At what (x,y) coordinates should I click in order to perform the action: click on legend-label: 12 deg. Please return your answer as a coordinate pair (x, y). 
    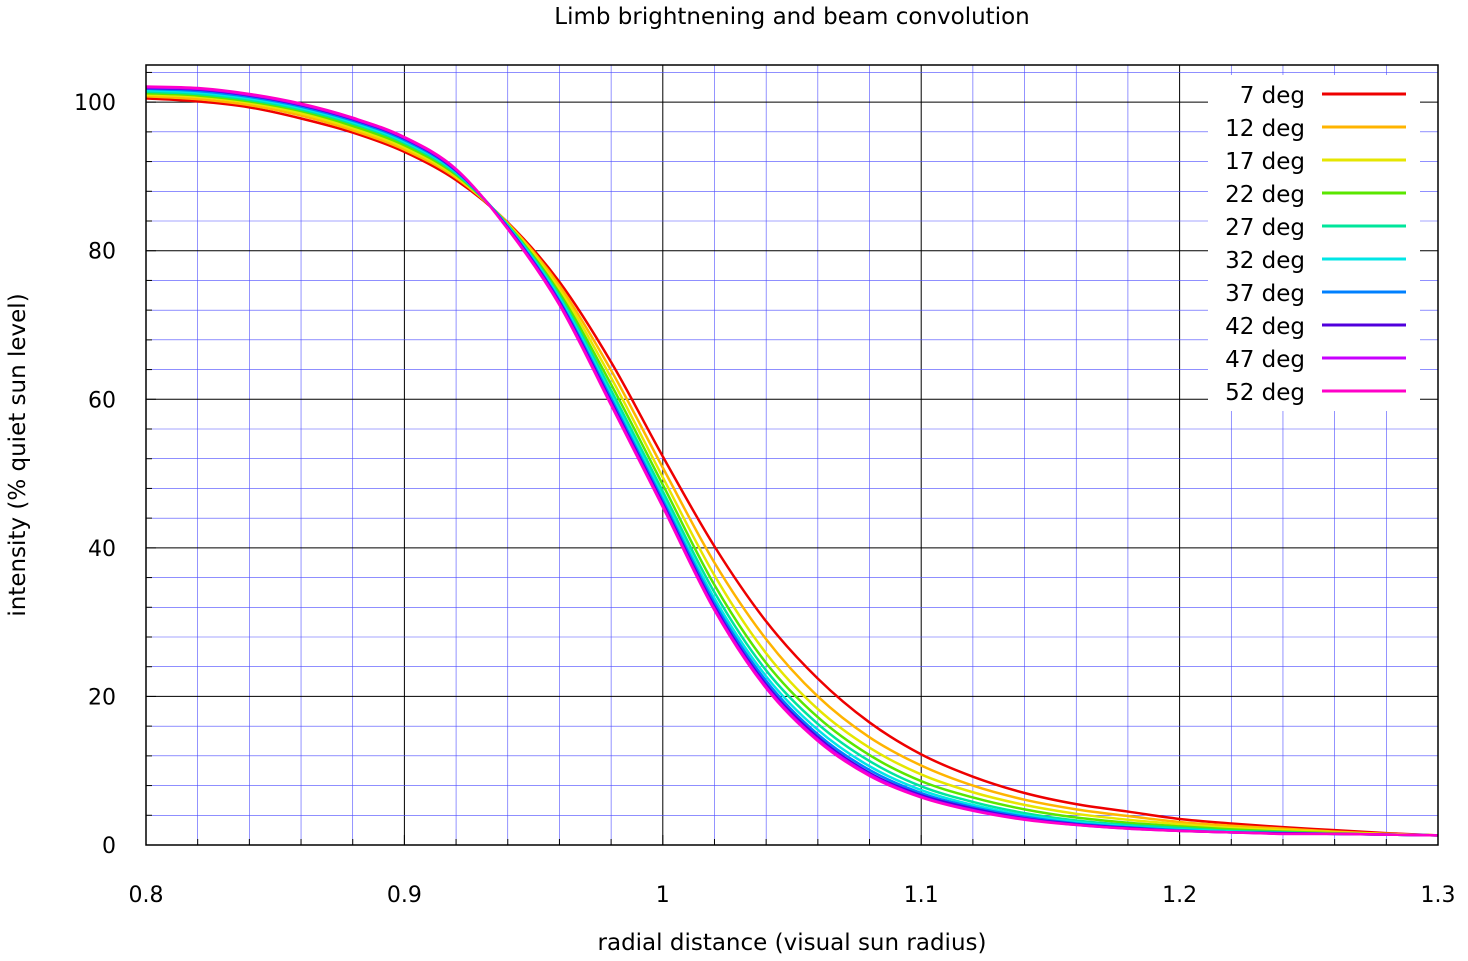
    Looking at the image, I should click on (1265, 129).